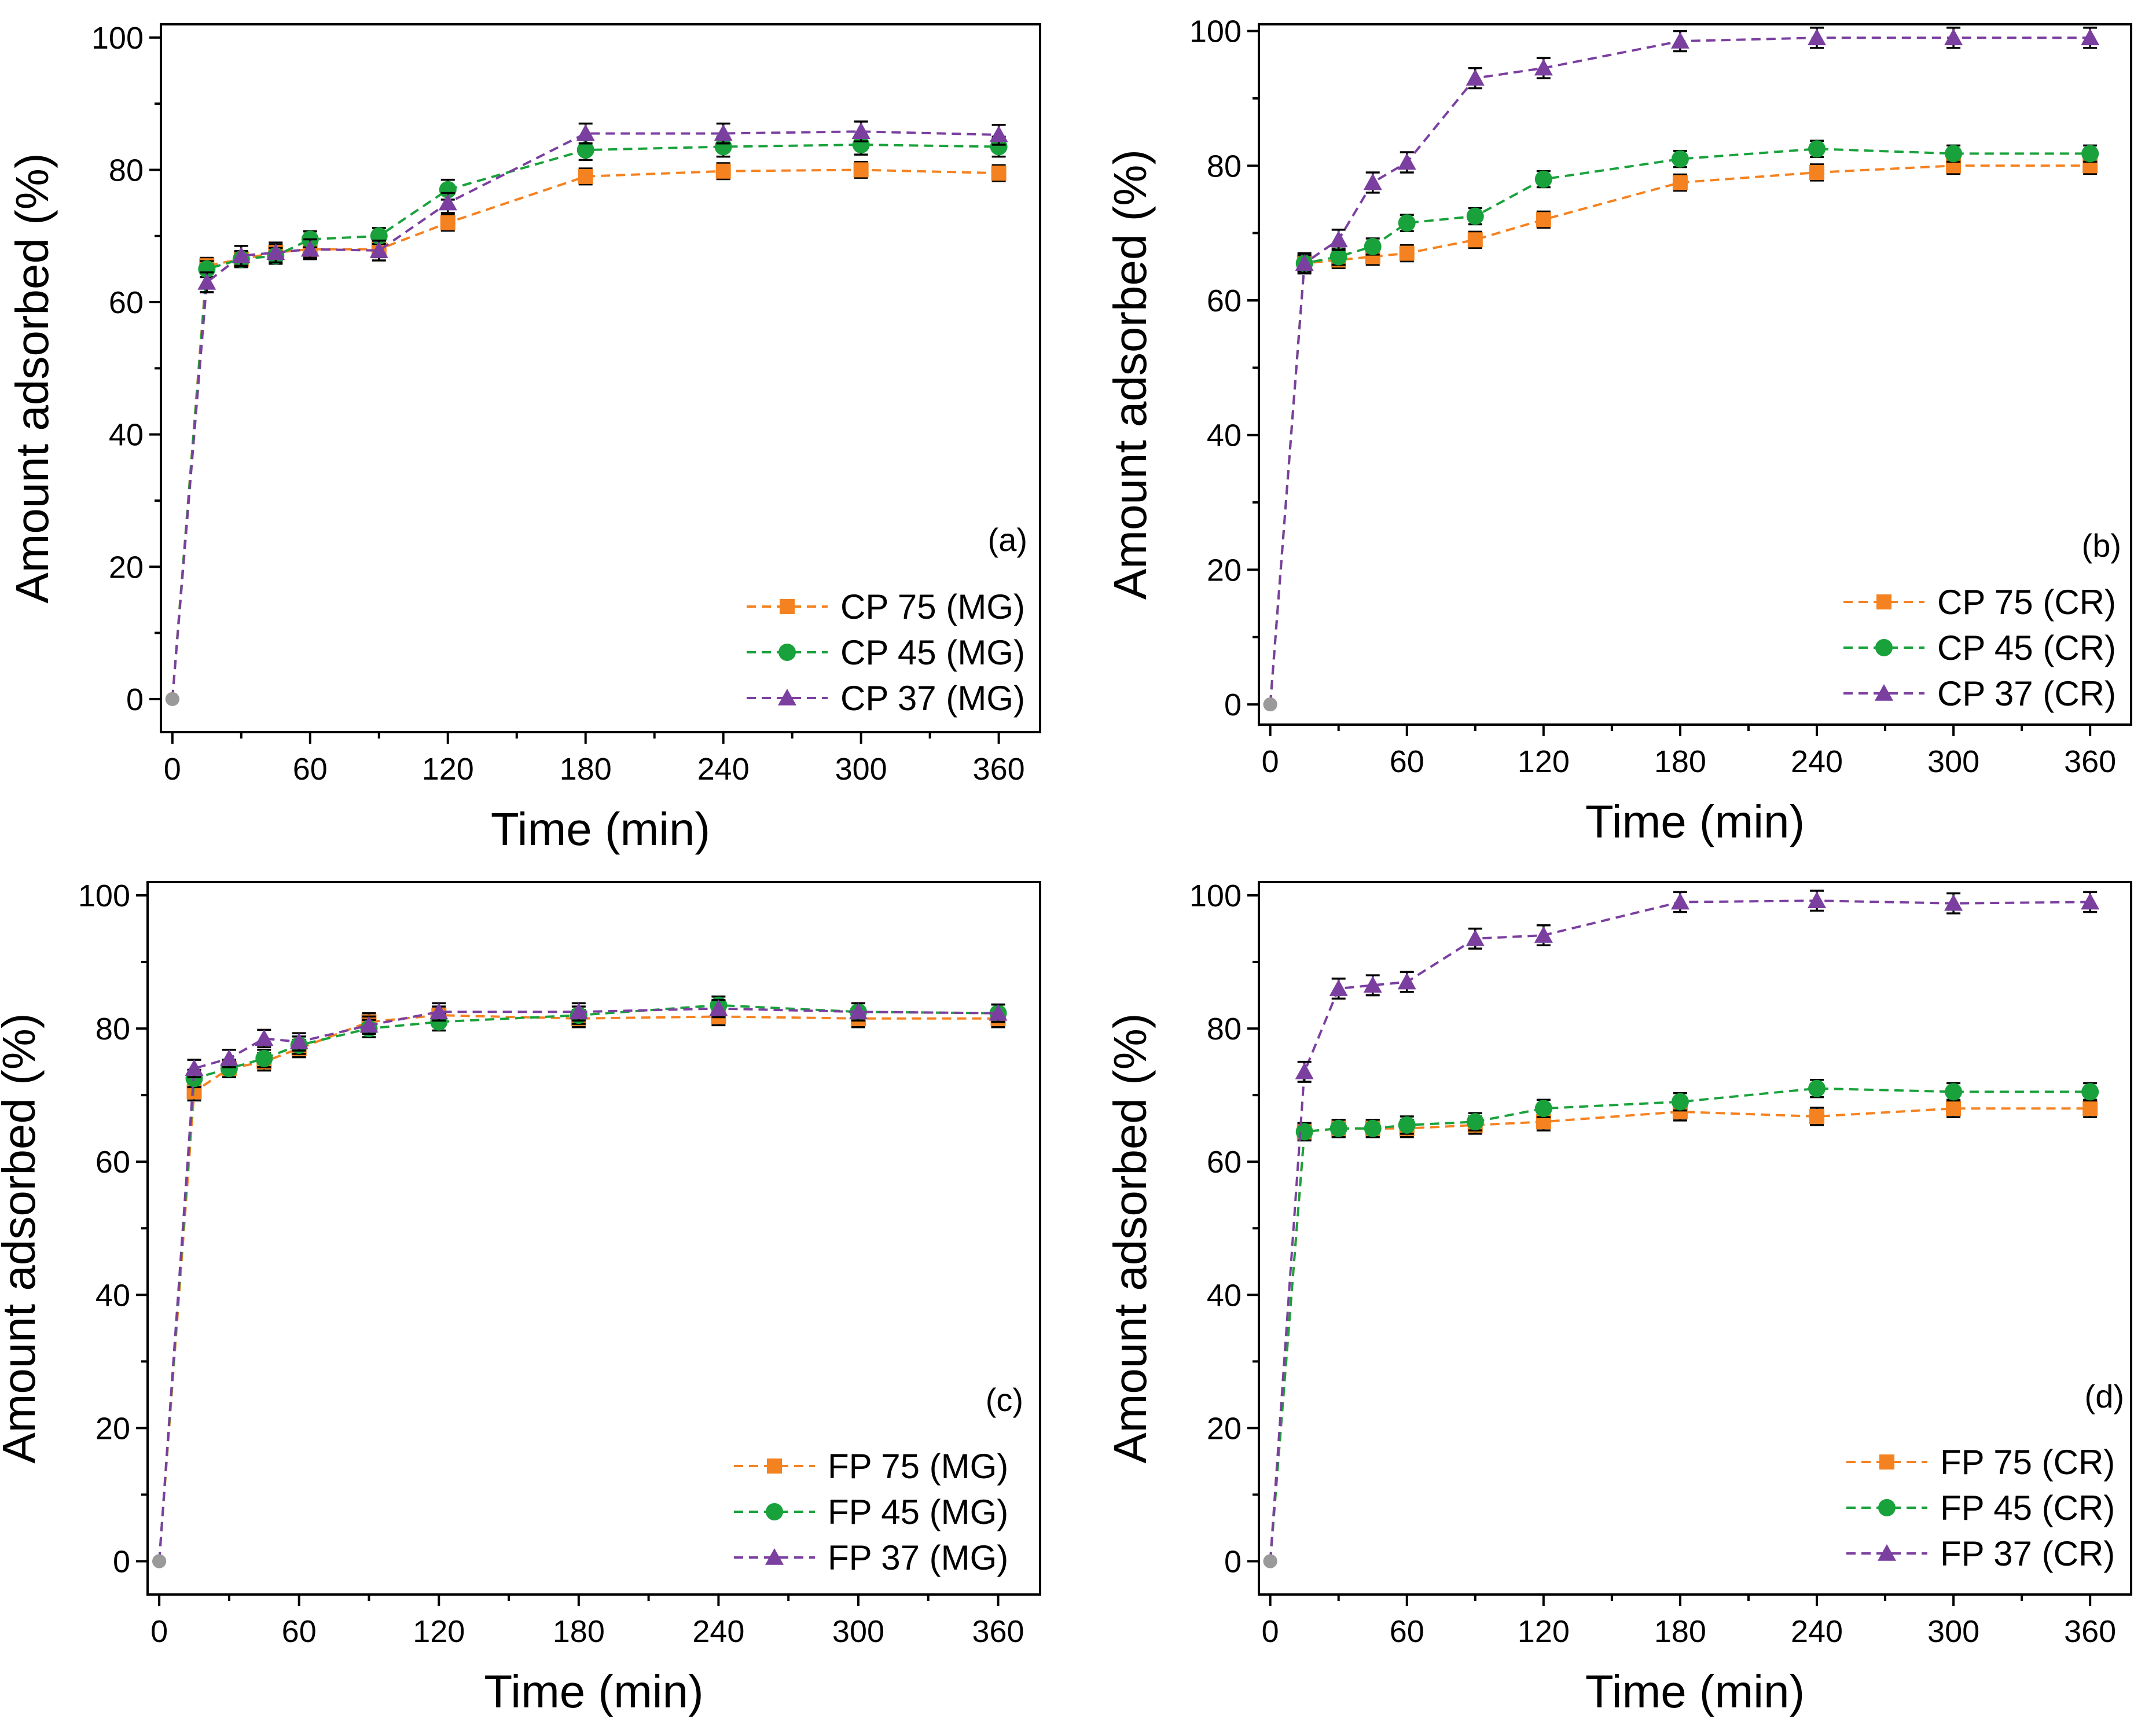 The image size is (2156, 1723). I want to click on x-tick-label: 180, so click(586, 769).